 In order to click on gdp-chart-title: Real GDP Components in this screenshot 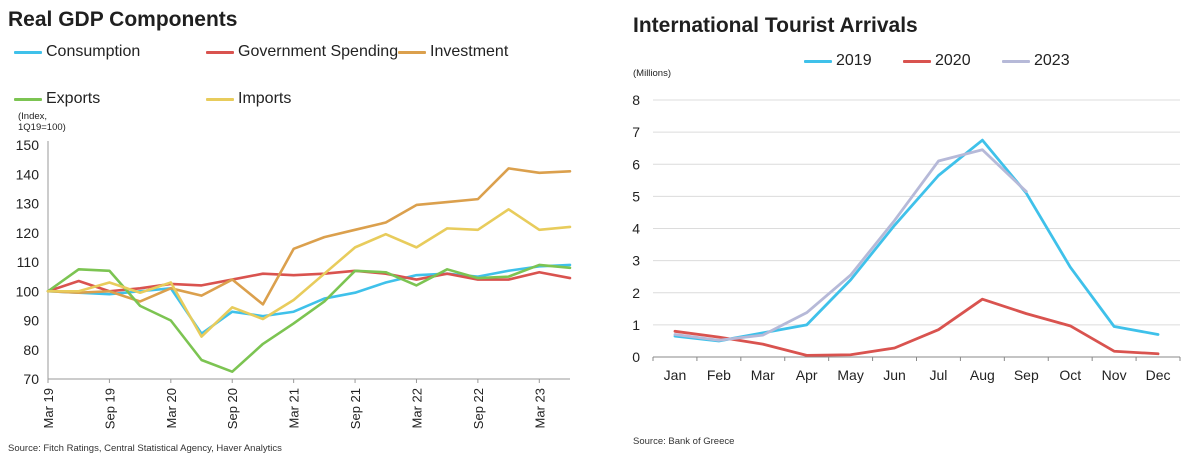, I will do `click(123, 19)`.